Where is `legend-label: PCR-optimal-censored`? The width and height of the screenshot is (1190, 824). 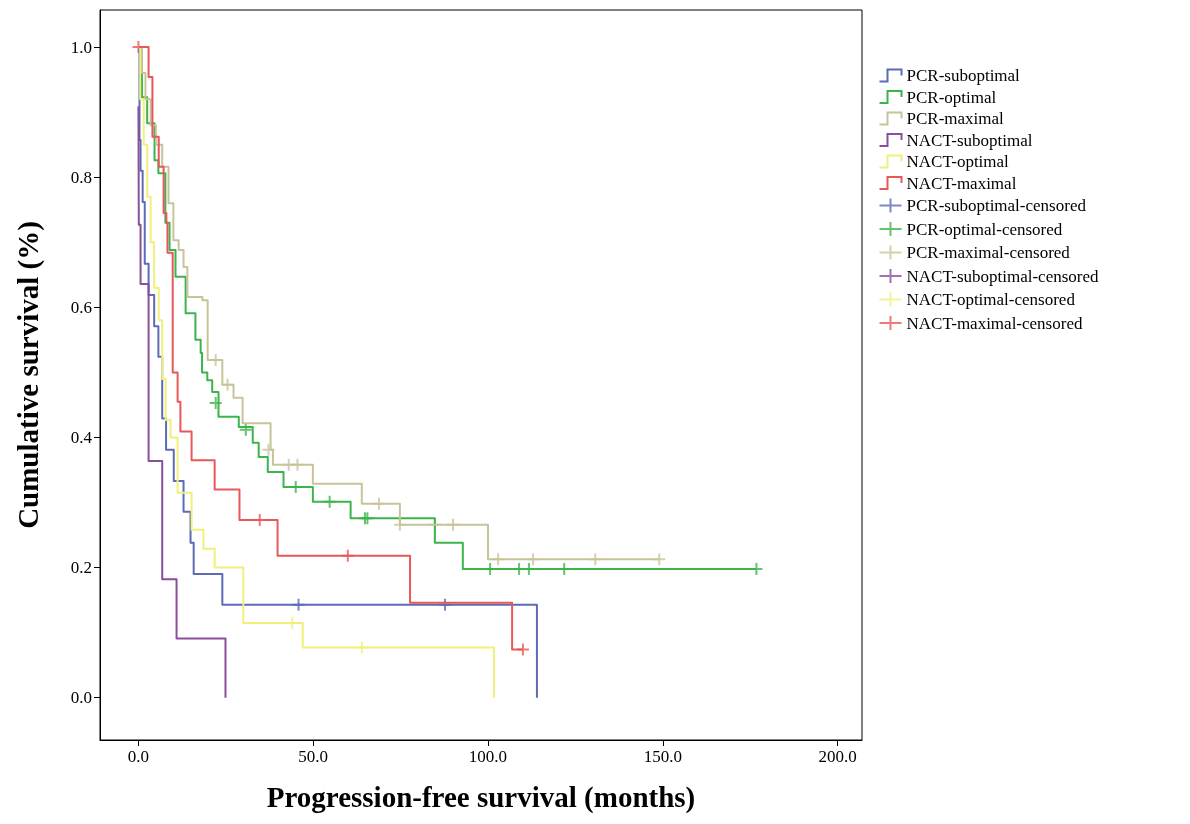 legend-label: PCR-optimal-censored is located at coordinates (984, 229).